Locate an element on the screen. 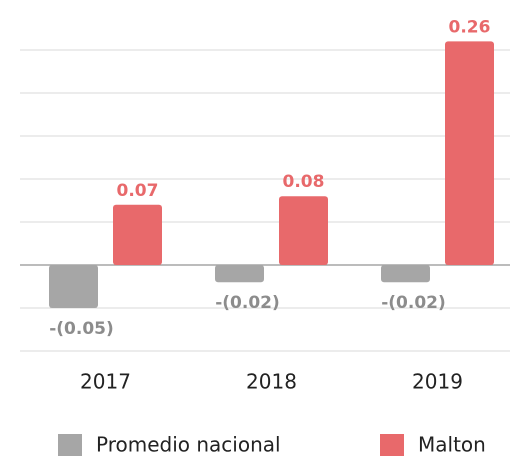  data-label: 0.08 is located at coordinates (304, 182).